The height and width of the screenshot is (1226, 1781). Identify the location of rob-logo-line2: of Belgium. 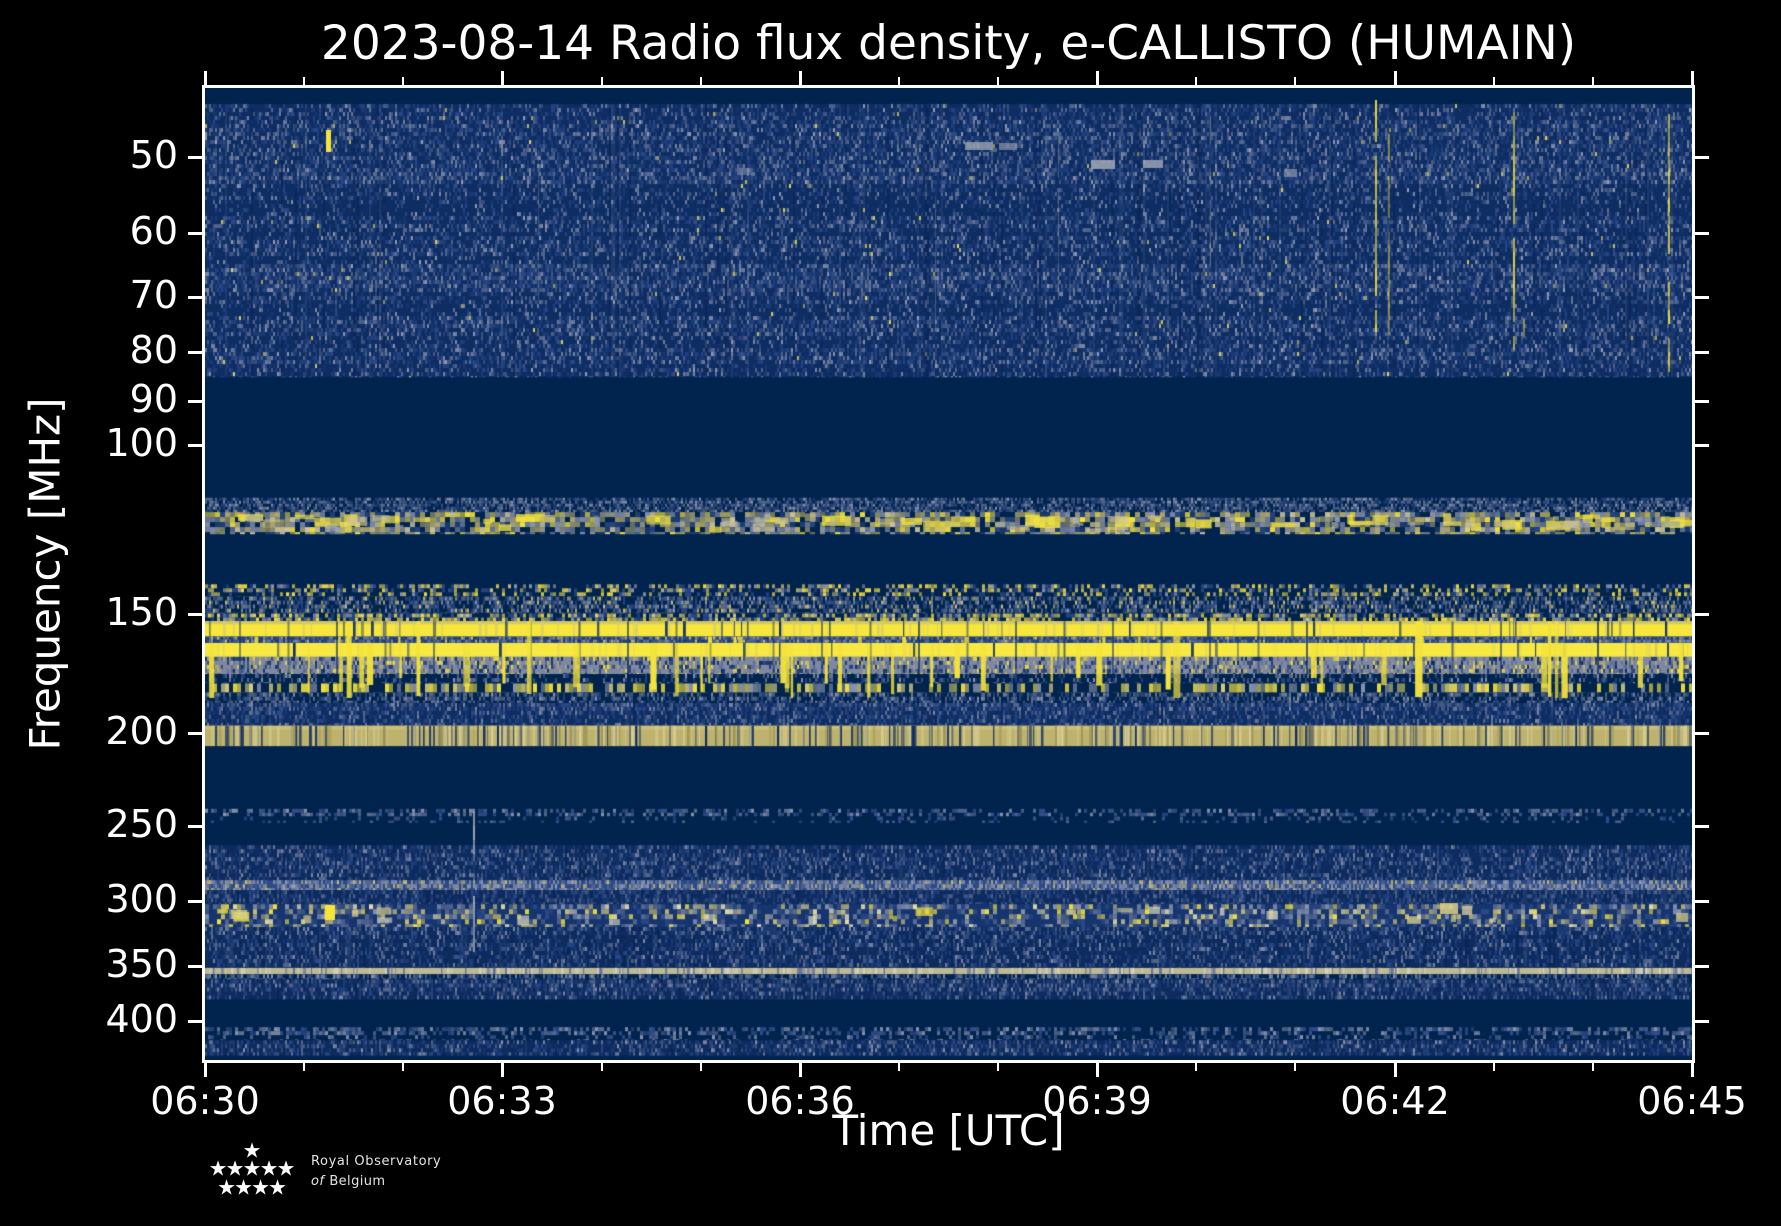
(376, 1181).